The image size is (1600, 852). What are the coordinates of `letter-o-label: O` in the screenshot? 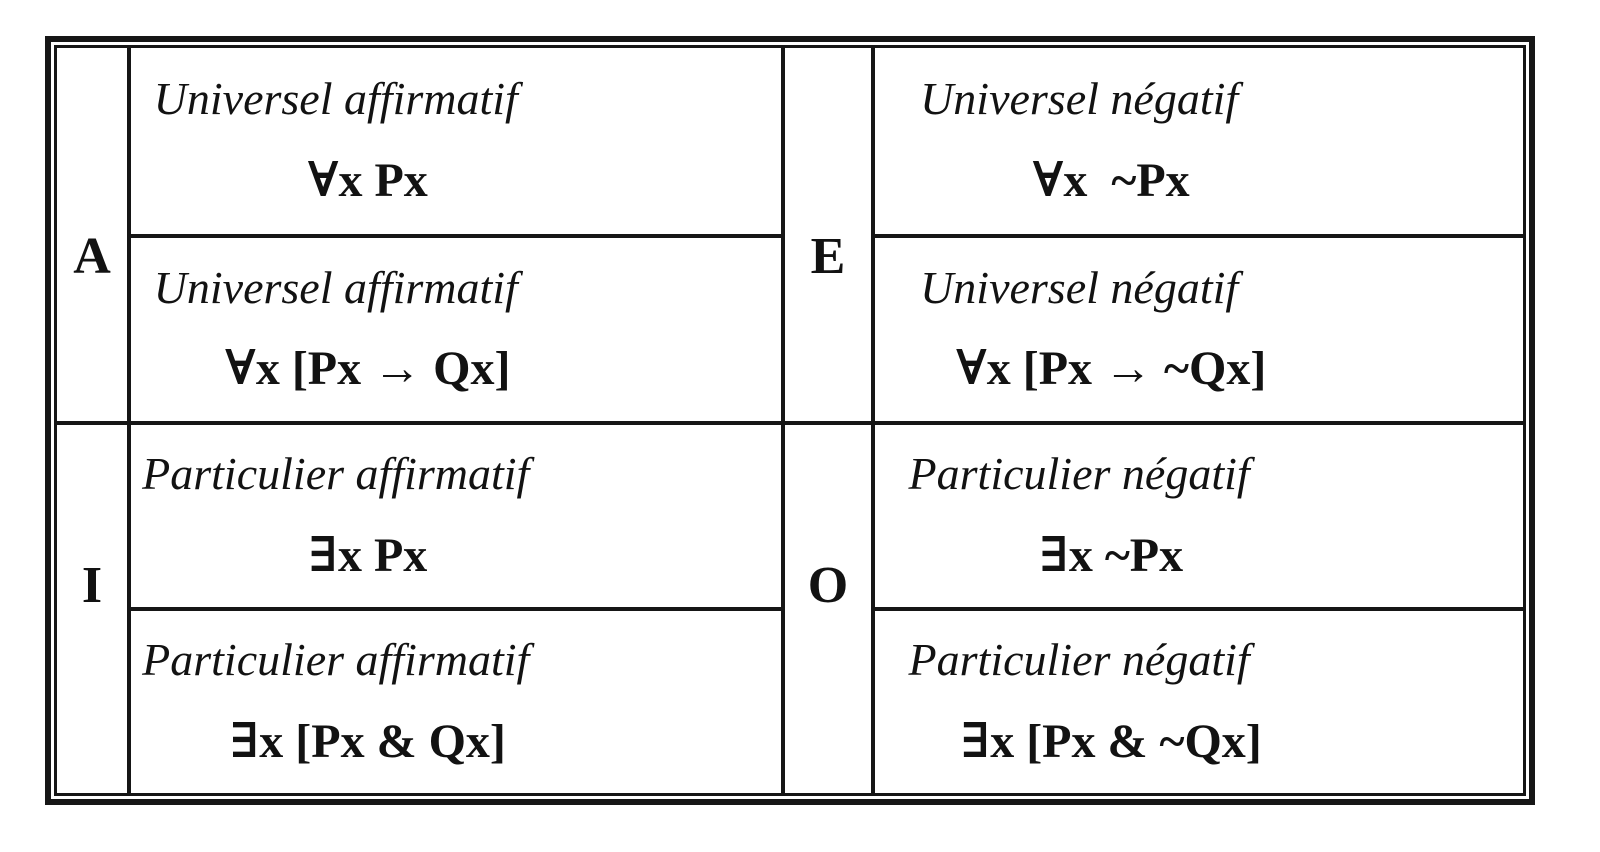 It's located at (828, 585).